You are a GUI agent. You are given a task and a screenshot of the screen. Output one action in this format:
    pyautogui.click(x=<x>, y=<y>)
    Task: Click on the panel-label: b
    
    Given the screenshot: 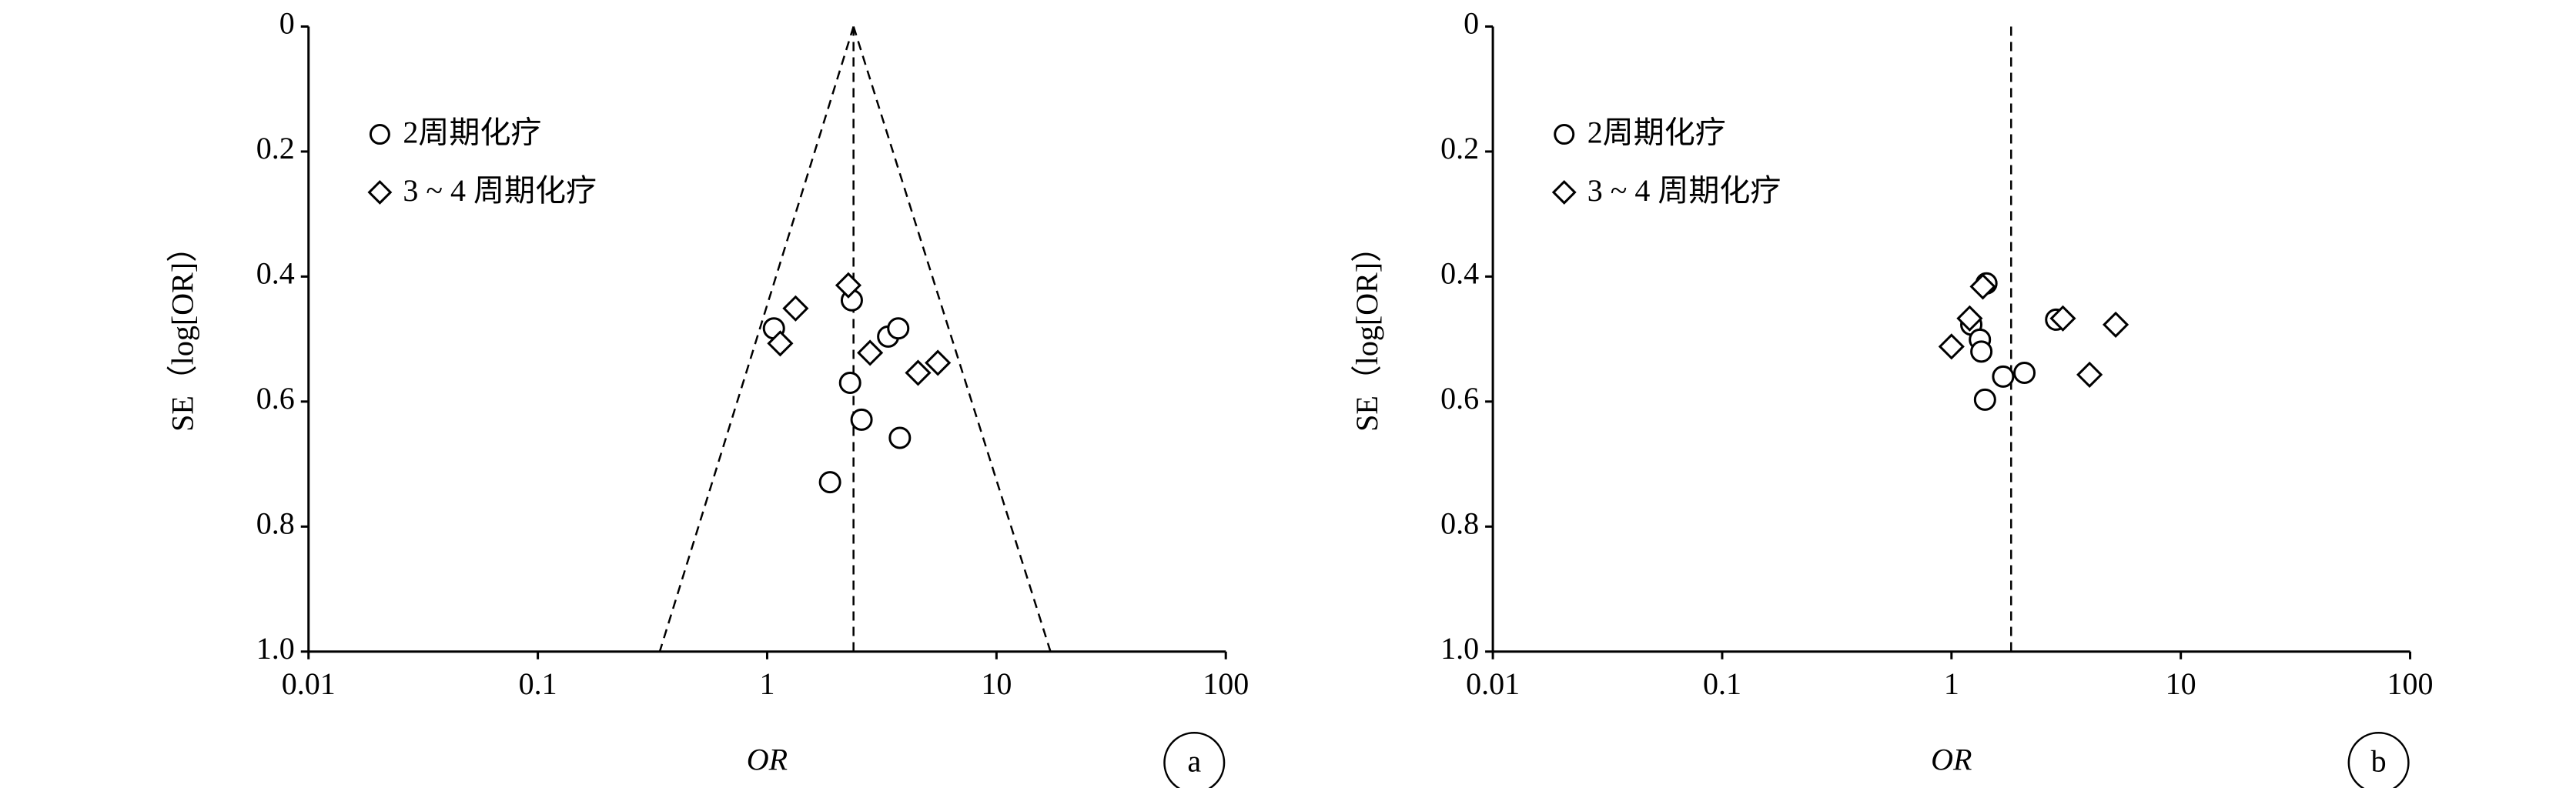 What is the action you would take?
    pyautogui.click(x=2379, y=760)
    